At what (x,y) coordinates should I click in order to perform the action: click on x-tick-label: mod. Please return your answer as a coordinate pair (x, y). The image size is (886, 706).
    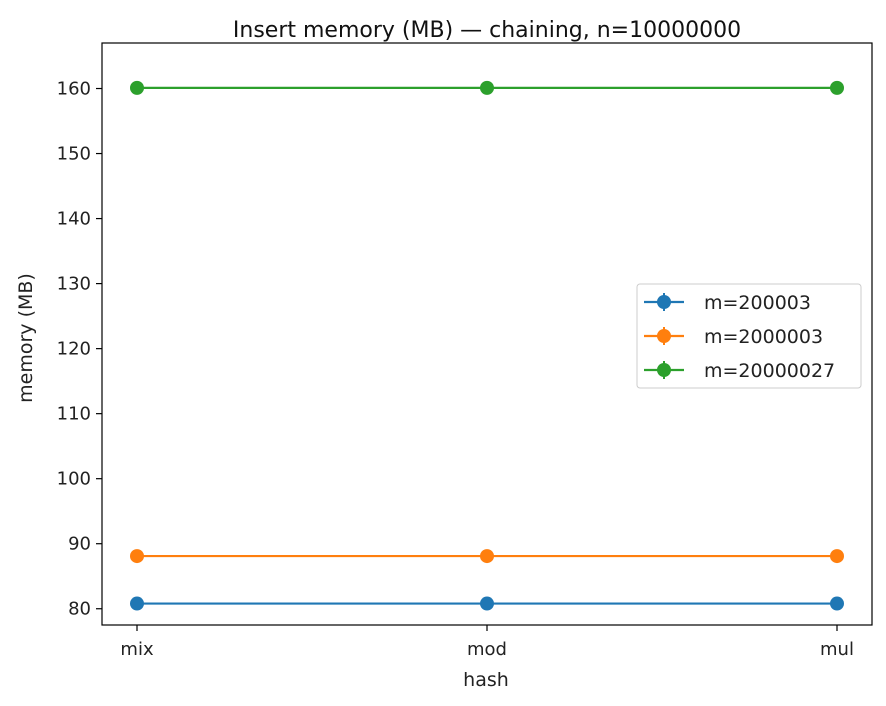
    Looking at the image, I should click on (487, 649).